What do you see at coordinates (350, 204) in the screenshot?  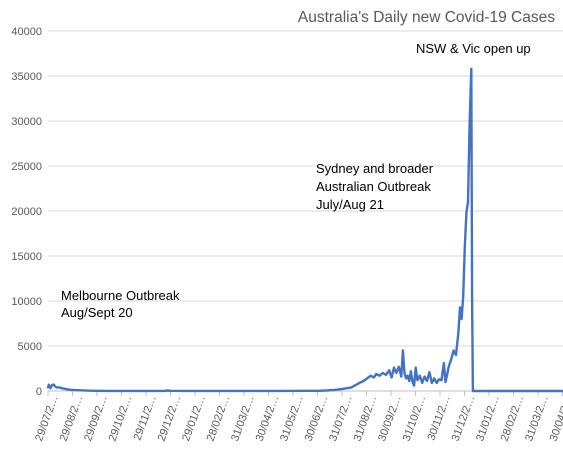 I see `annotation-sydney-line-3: July/Aug 21` at bounding box center [350, 204].